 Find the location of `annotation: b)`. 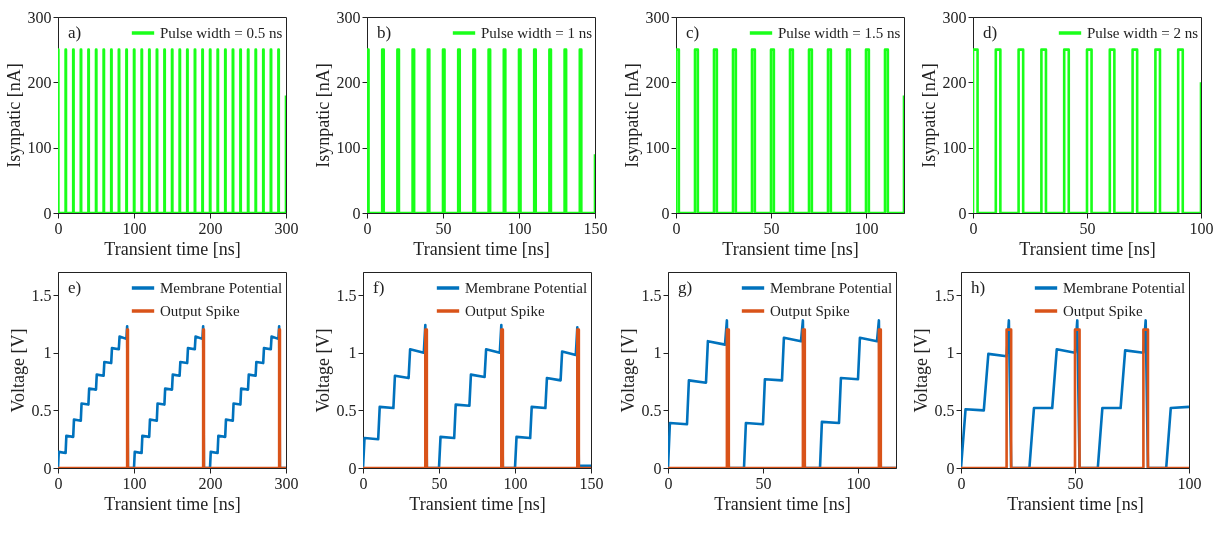

annotation: b) is located at coordinates (384, 32).